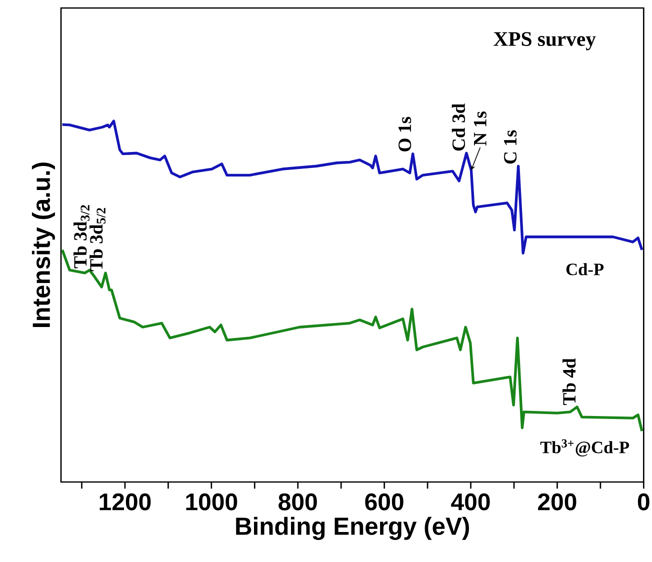 The height and width of the screenshot is (562, 652). Describe the element at coordinates (125, 501) in the screenshot. I see `x-tick-label: 1200` at that location.